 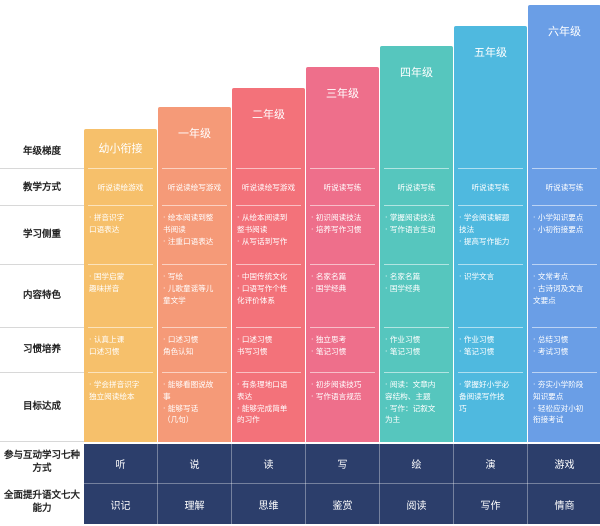 What do you see at coordinates (188, 241) in the screenshot?
I see `cell-line: · 注重口语表达` at bounding box center [188, 241].